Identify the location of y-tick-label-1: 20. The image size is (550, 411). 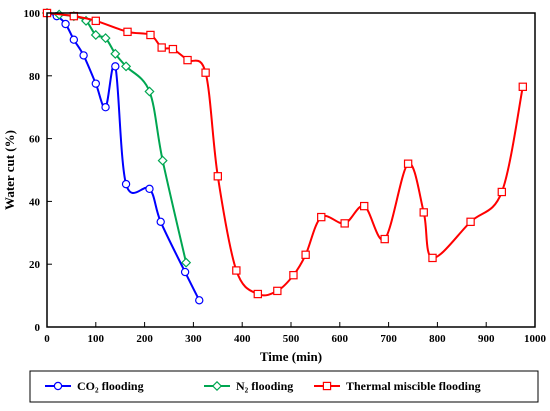
(35, 265).